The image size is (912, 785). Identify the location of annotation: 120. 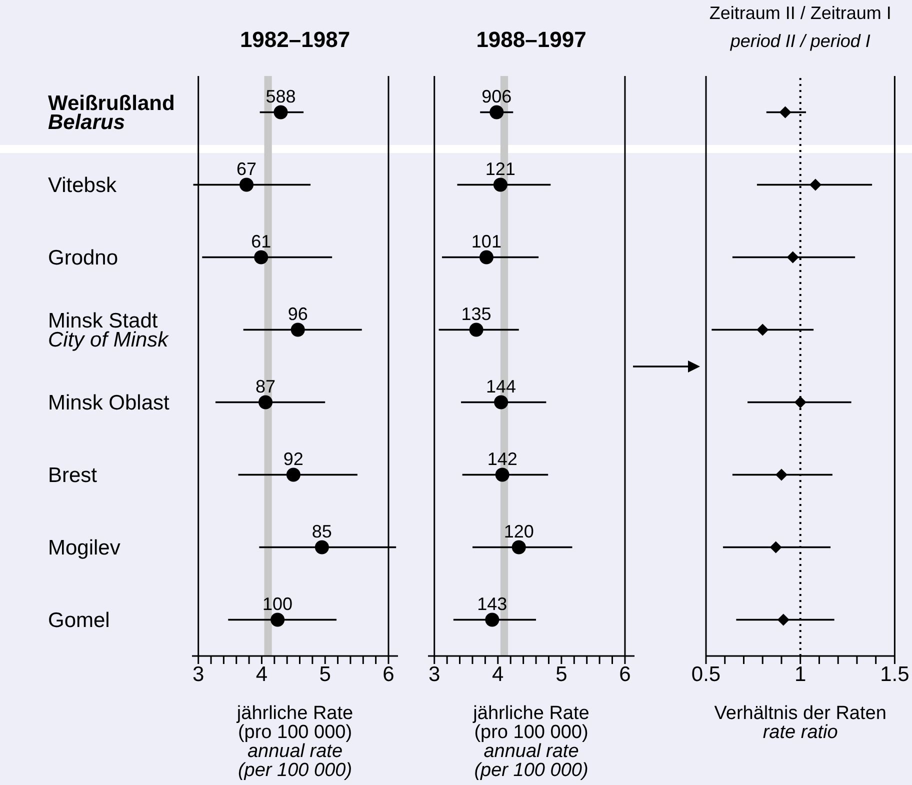
(519, 531).